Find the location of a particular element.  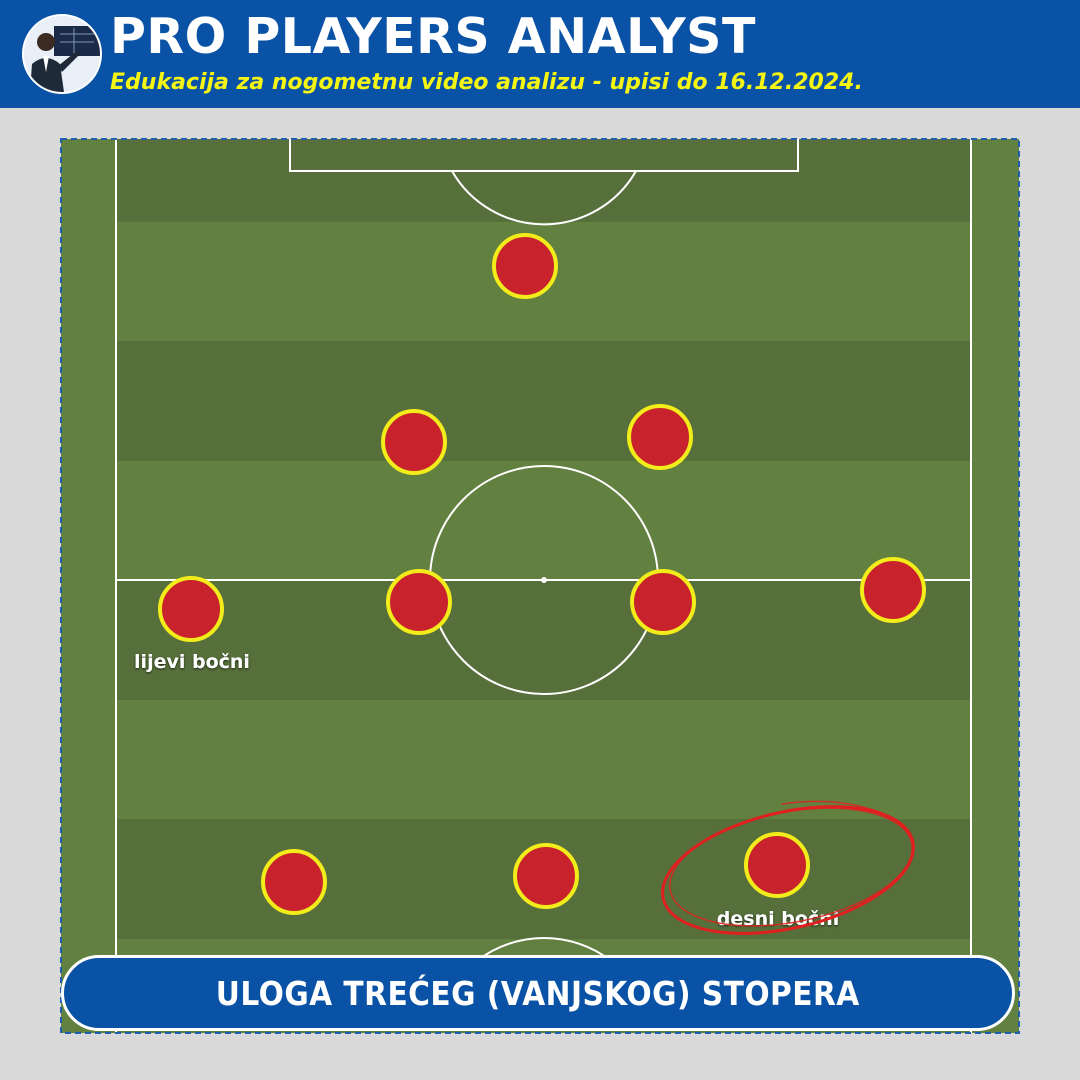

bottom-penalty-arc is located at coordinates (544, 949).